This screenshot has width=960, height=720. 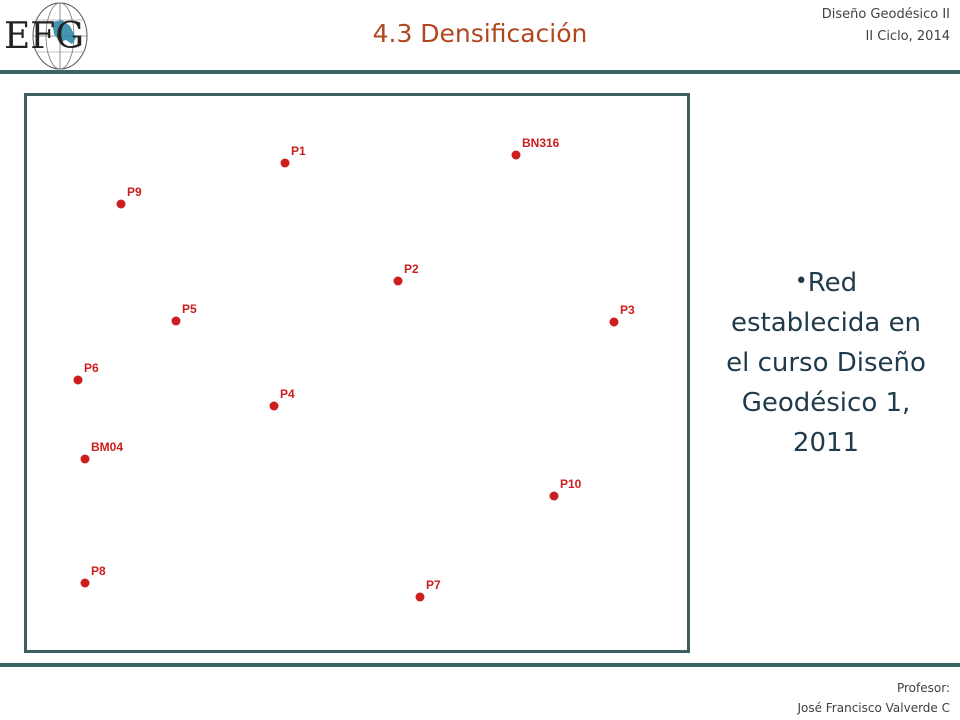 I want to click on network-point-p7: P7, so click(x=428, y=590).